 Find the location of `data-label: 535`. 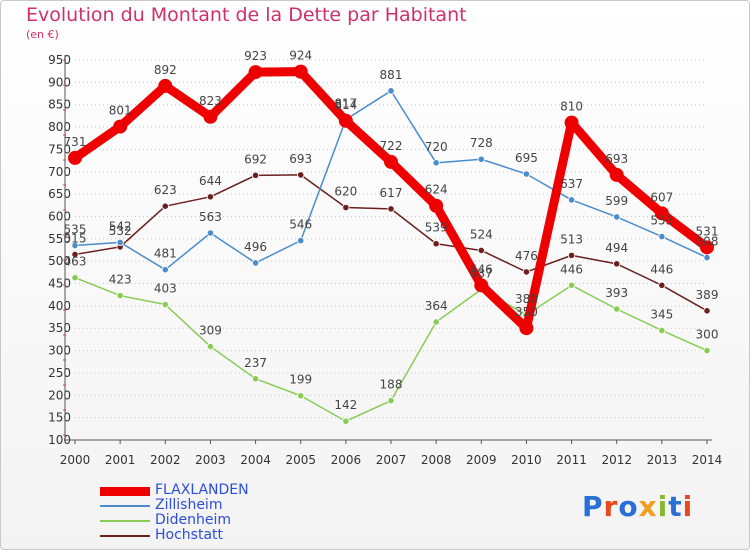

data-label: 535 is located at coordinates (75, 230).